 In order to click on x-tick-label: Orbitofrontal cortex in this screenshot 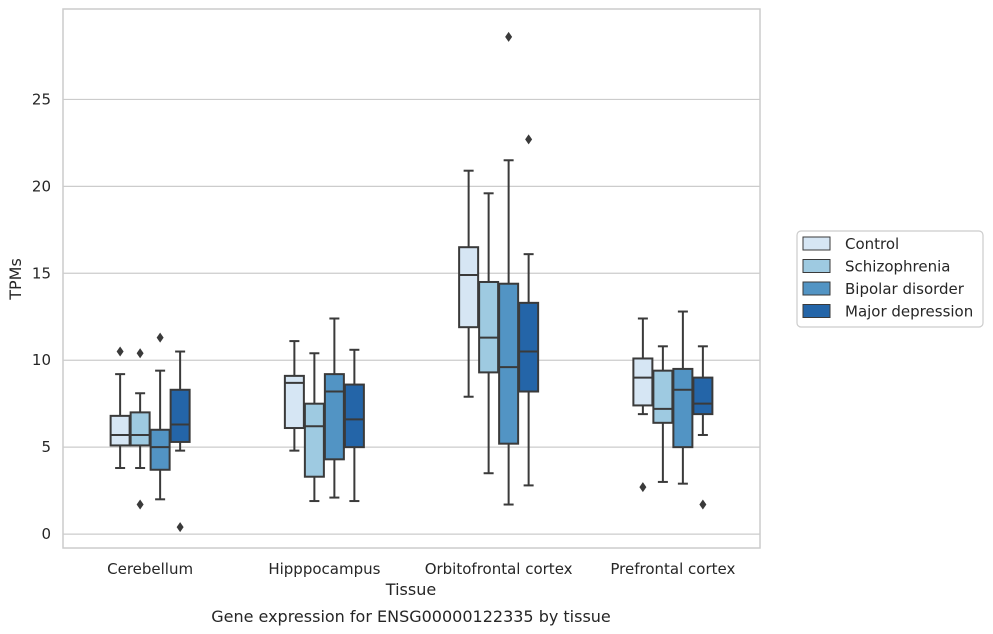, I will do `click(499, 569)`.